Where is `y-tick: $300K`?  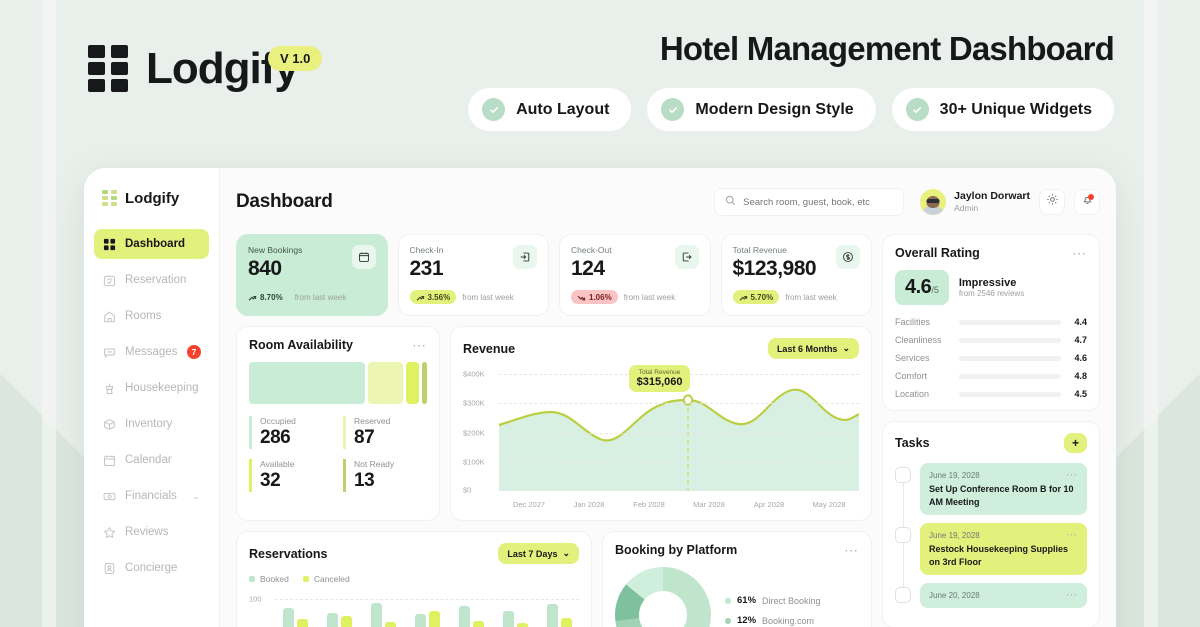
y-tick: $300K is located at coordinates (474, 403).